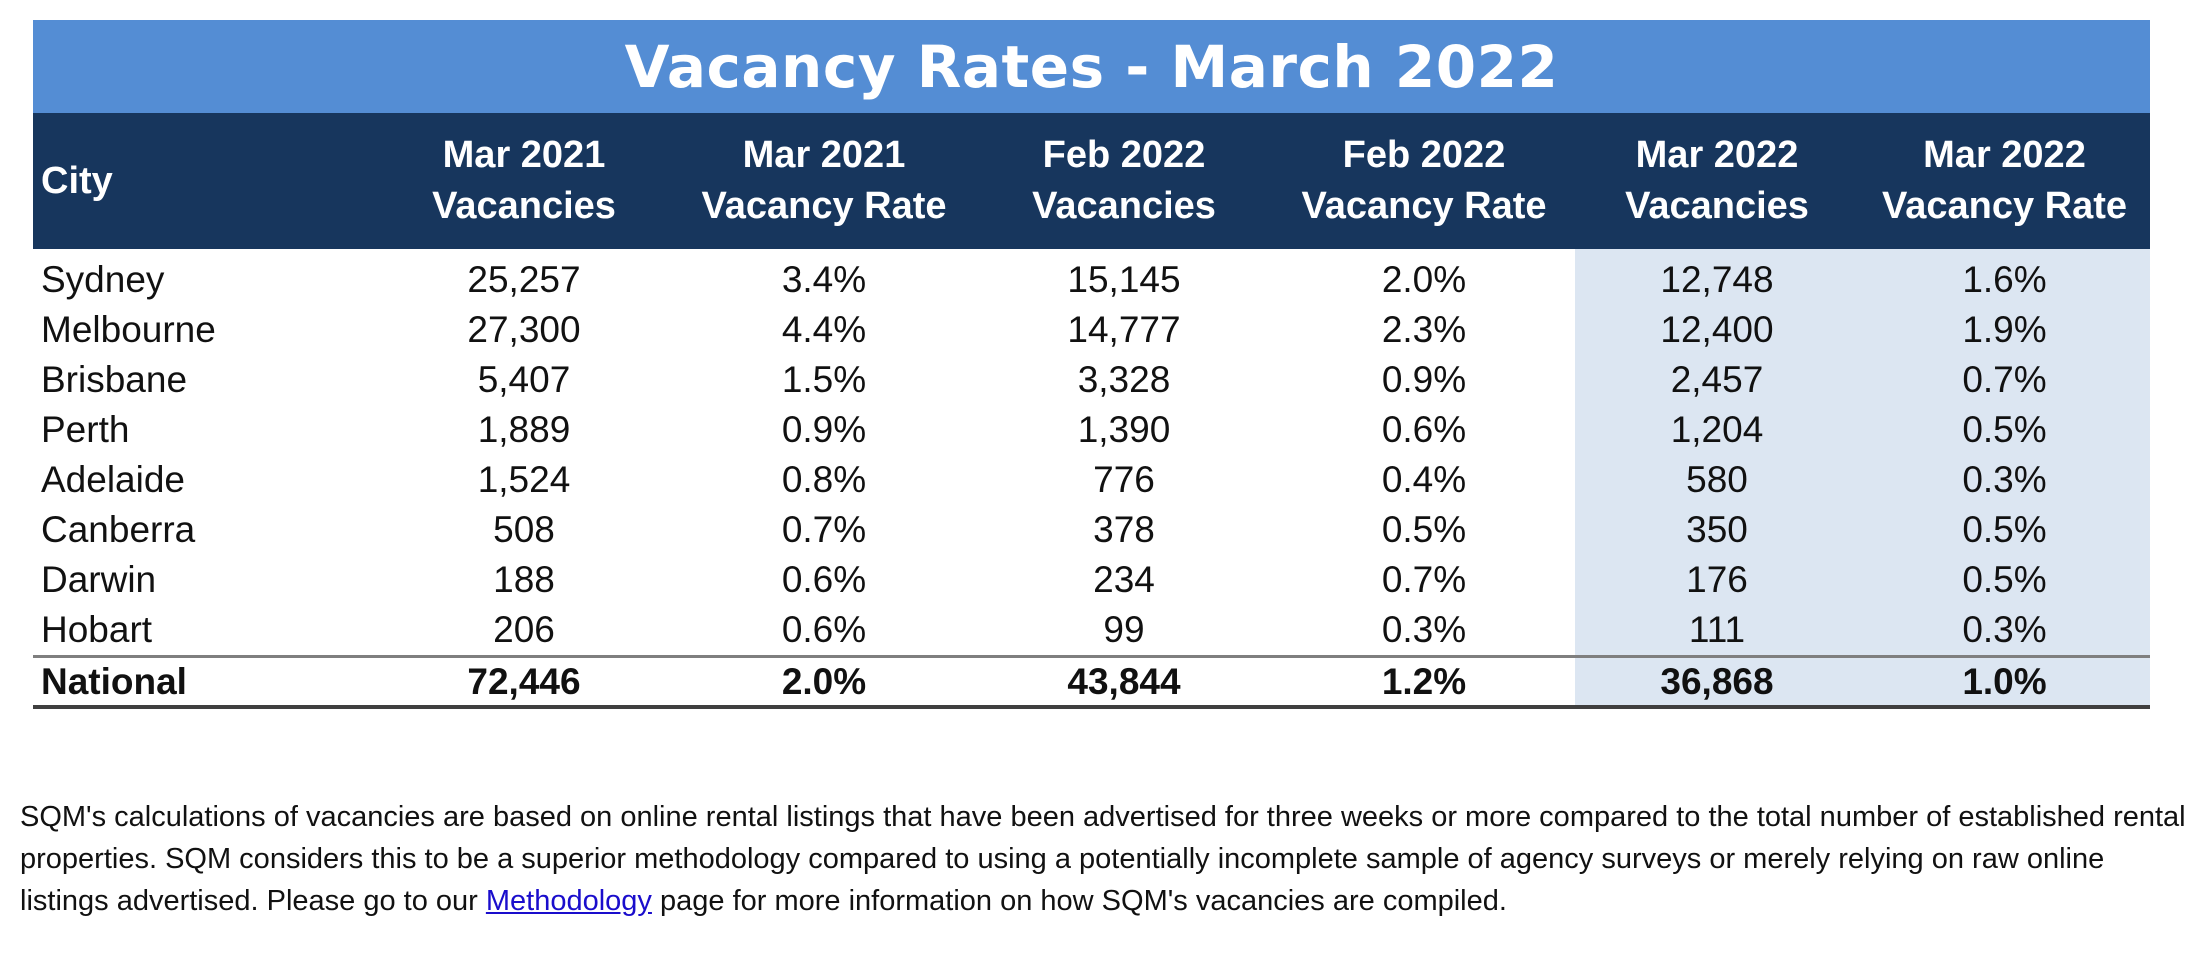 This screenshot has width=2200, height=956. What do you see at coordinates (1124, 429) in the screenshot?
I see `cell-feb2022-vacancies: 1,390` at bounding box center [1124, 429].